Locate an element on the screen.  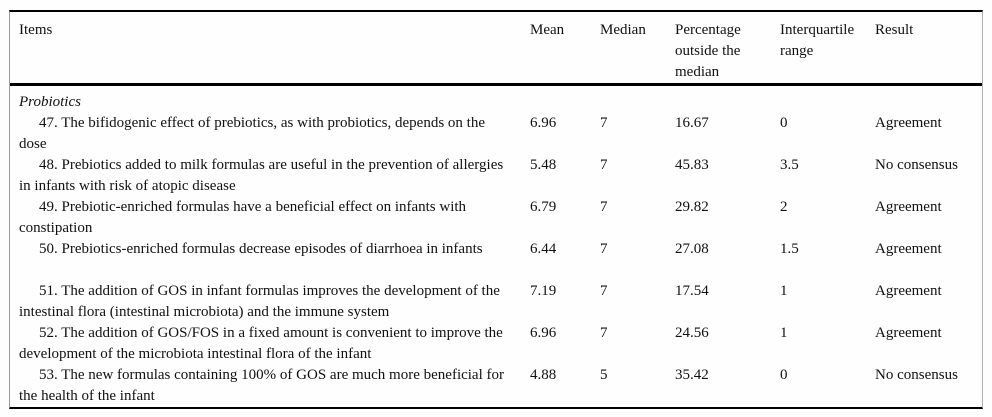
col-header-interquartile-range: Interquartile range is located at coordinates (827, 49).